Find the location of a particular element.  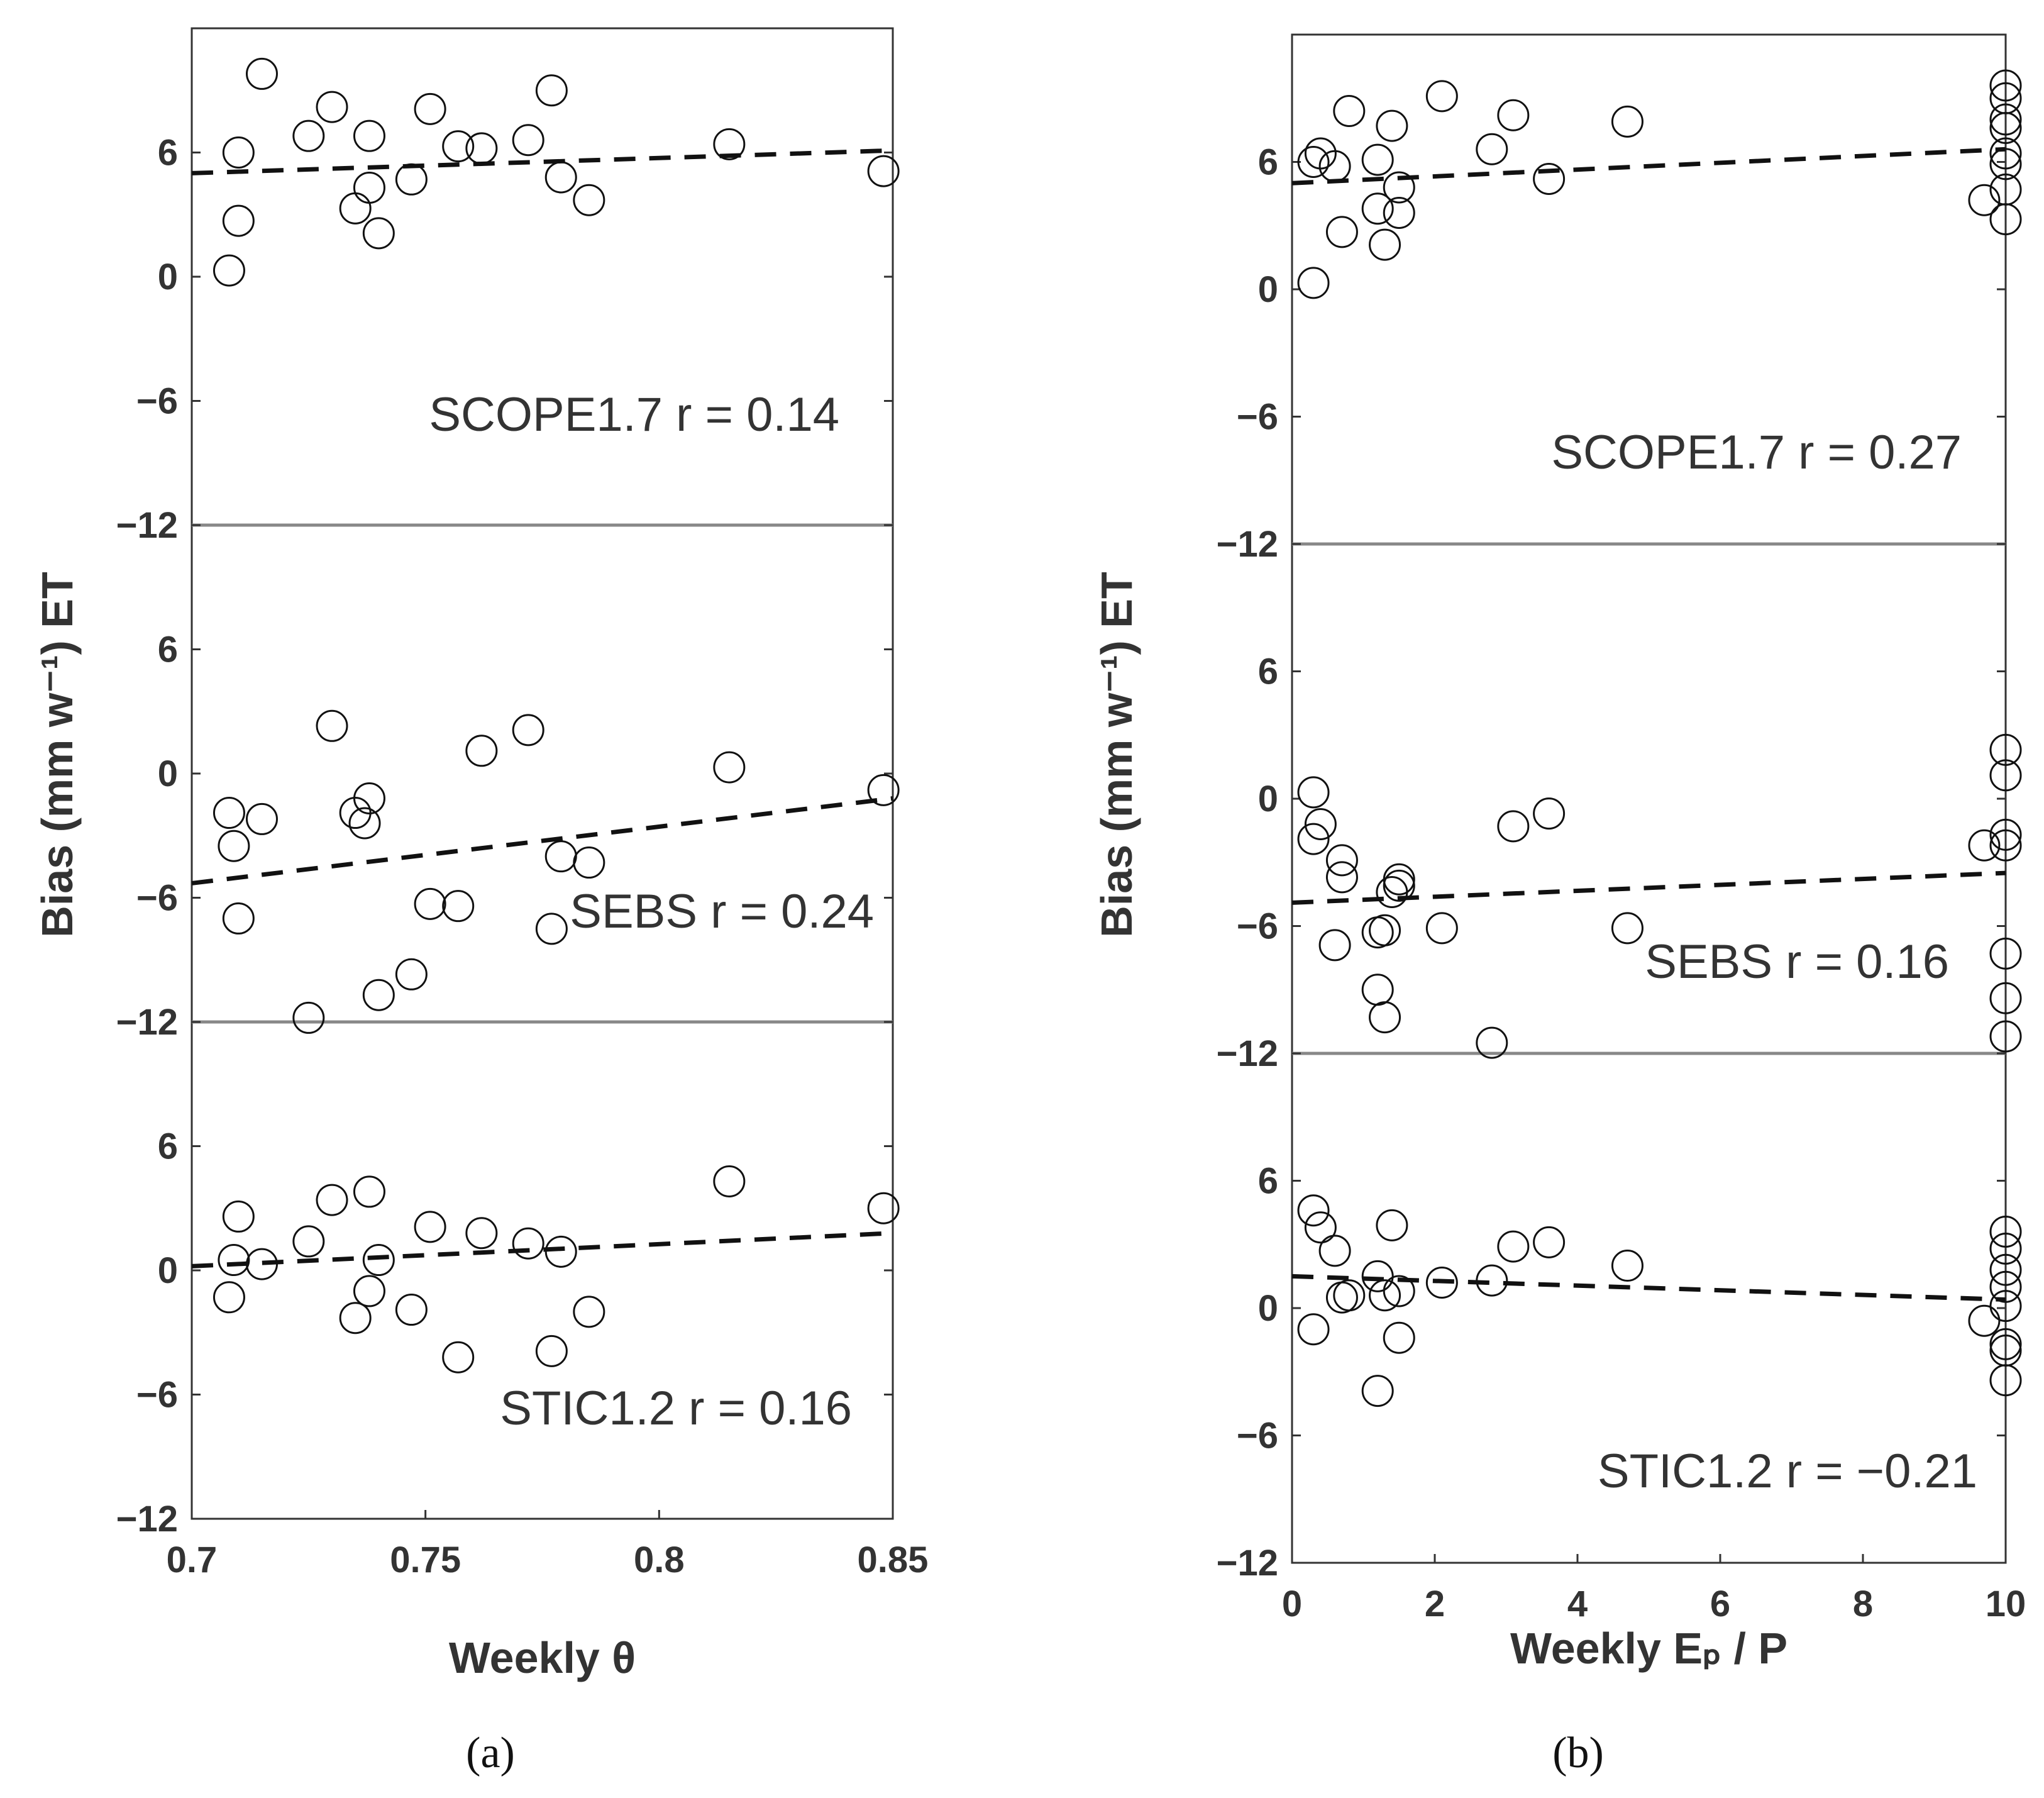

x-tick-label: 0.8 is located at coordinates (659, 1560).